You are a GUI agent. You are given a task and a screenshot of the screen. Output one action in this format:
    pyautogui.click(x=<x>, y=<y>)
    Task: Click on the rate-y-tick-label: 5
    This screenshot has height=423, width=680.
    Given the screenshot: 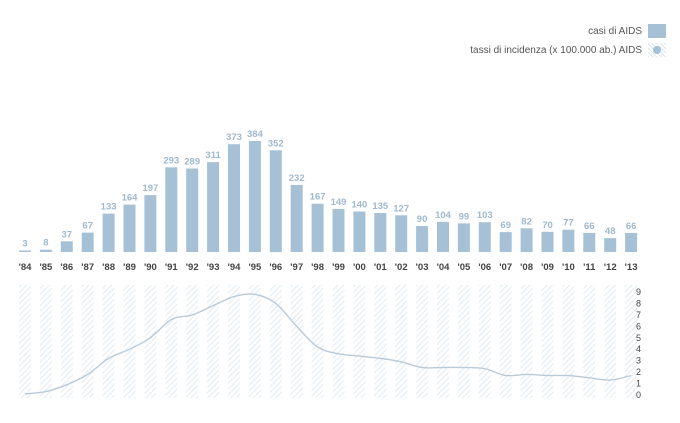 What is the action you would take?
    pyautogui.click(x=638, y=338)
    